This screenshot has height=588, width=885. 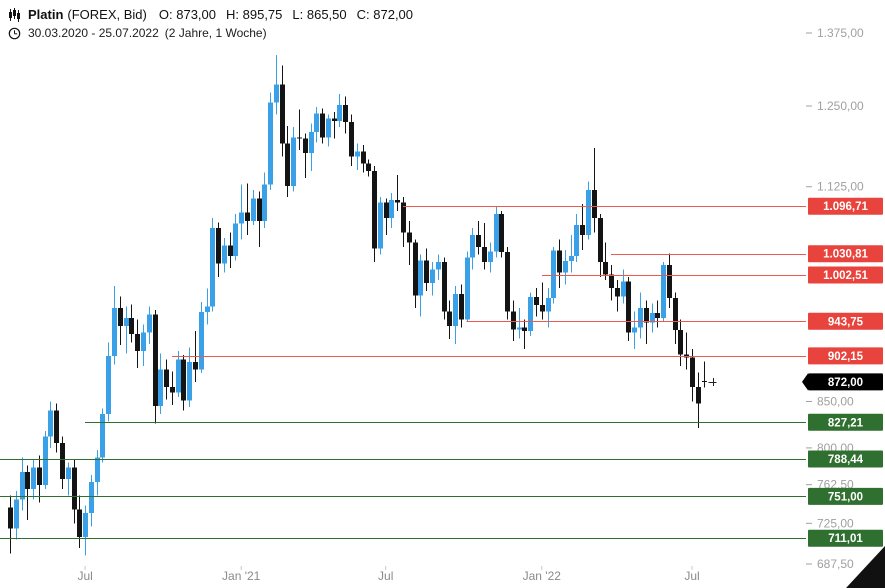 I want to click on level-label: 751,00, so click(x=845, y=496).